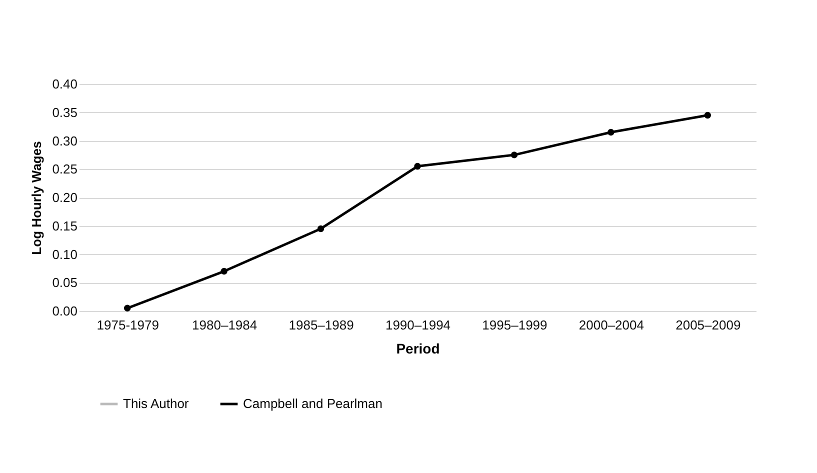  What do you see at coordinates (418, 348) in the screenshot?
I see `x-axis-title: Period` at bounding box center [418, 348].